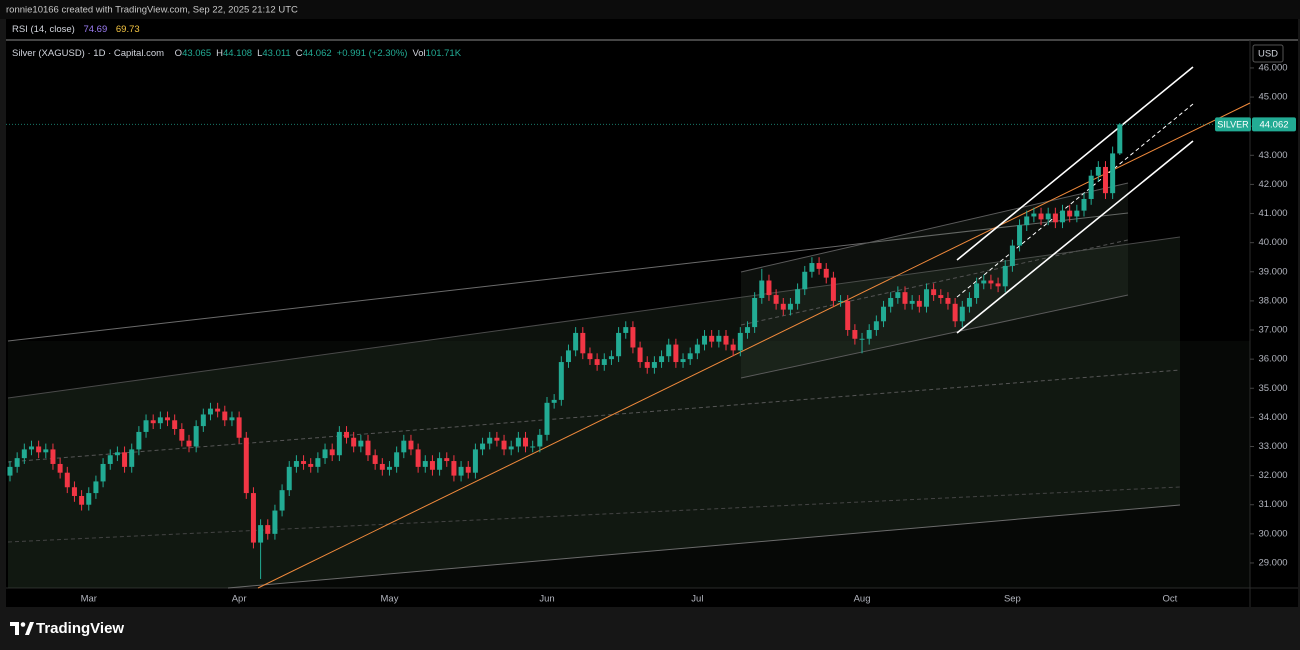 This screenshot has height=650, width=1300. Describe the element at coordinates (259, 53) in the screenshot. I see `legend-key: L` at that location.